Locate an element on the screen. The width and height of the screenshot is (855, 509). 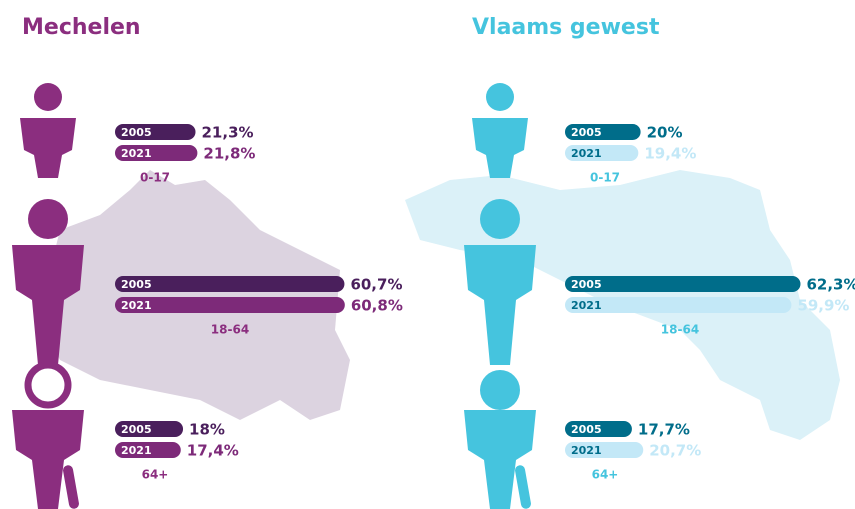
value-label: 59,9% is located at coordinates (823, 306).